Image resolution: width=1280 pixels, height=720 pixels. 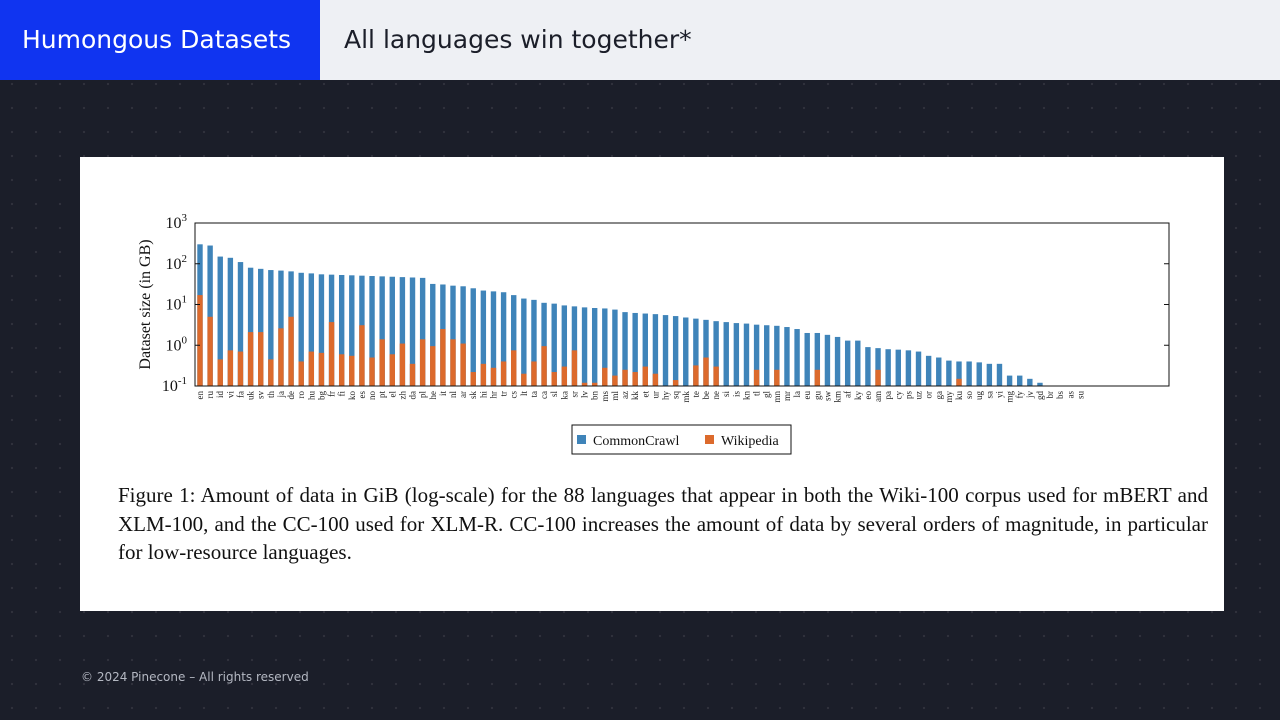 I want to click on x-tick-label-si: si, so click(x=726, y=394).